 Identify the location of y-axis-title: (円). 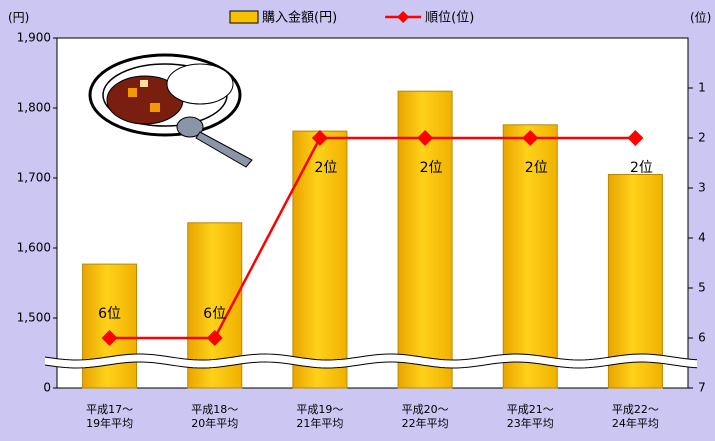
(18, 18).